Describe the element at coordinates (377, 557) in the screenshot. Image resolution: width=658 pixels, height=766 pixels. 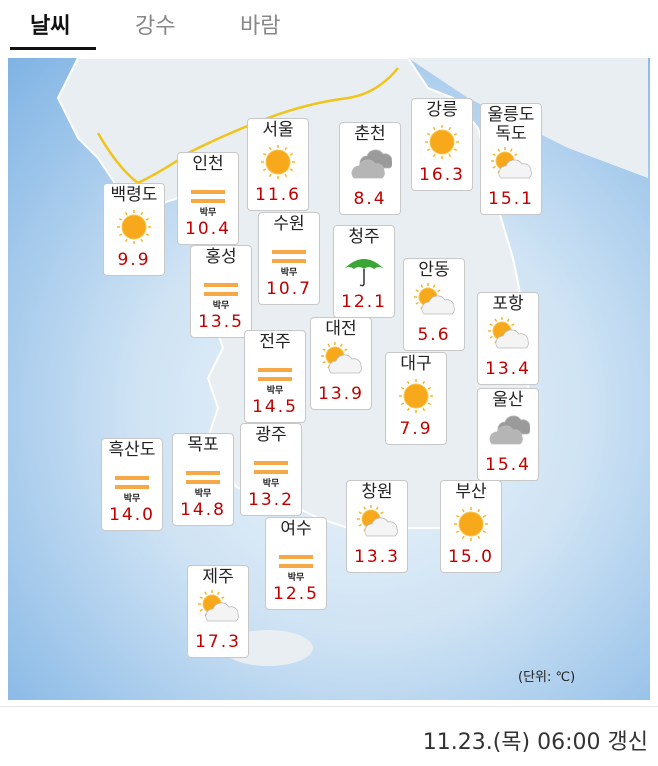
I see `temperature: 13.3` at that location.